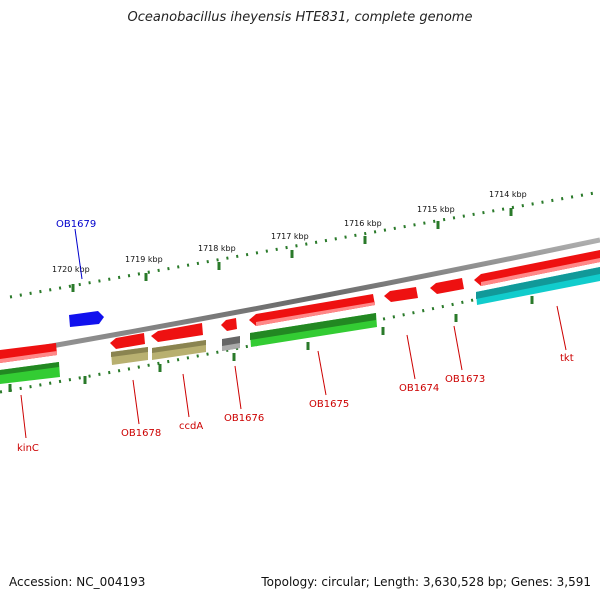  What do you see at coordinates (244, 418) in the screenshot?
I see `label-ob1676: OB1676` at bounding box center [244, 418].